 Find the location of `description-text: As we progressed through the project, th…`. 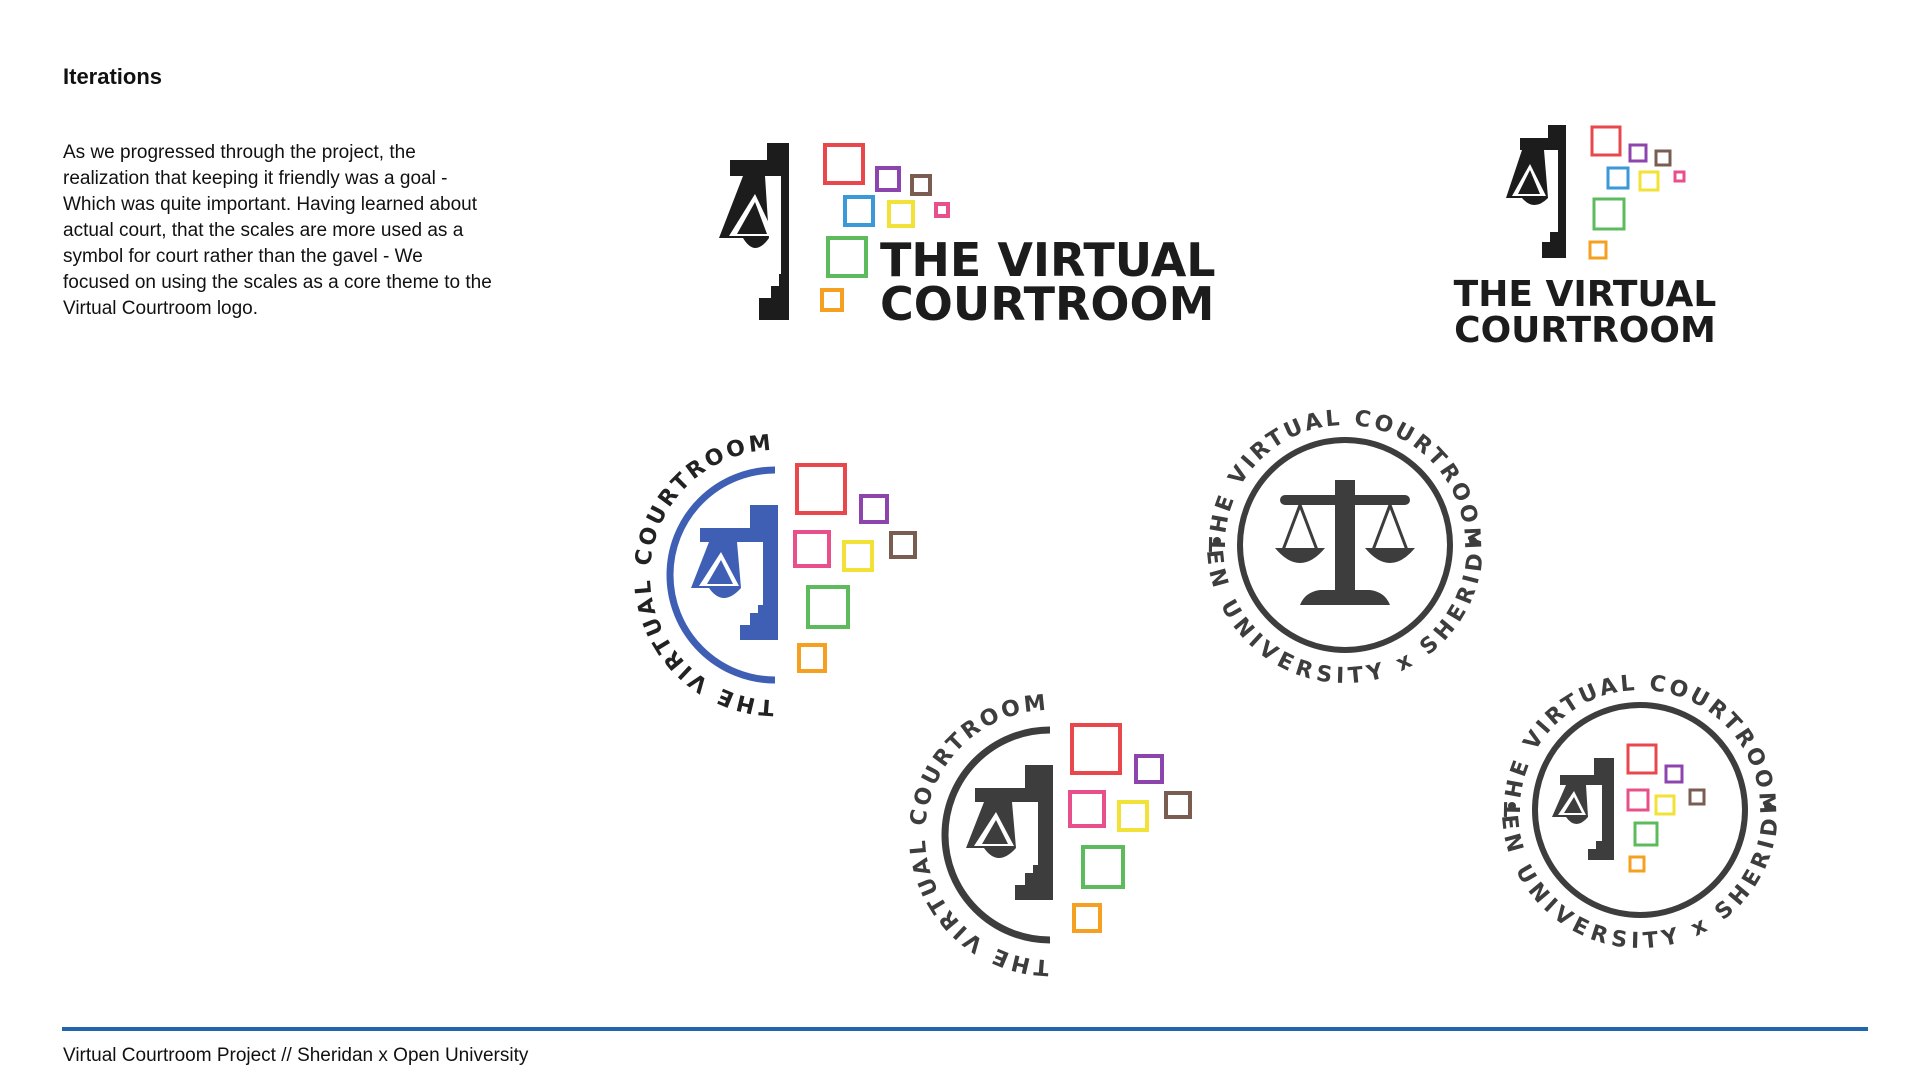

description-text: As we progressed through the project, th… is located at coordinates (277, 230).